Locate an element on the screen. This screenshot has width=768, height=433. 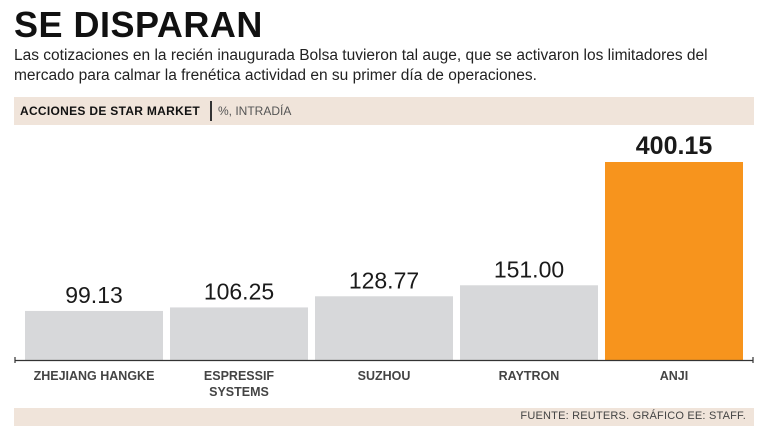
chart-unit: %, INTRADÍA is located at coordinates (255, 111).